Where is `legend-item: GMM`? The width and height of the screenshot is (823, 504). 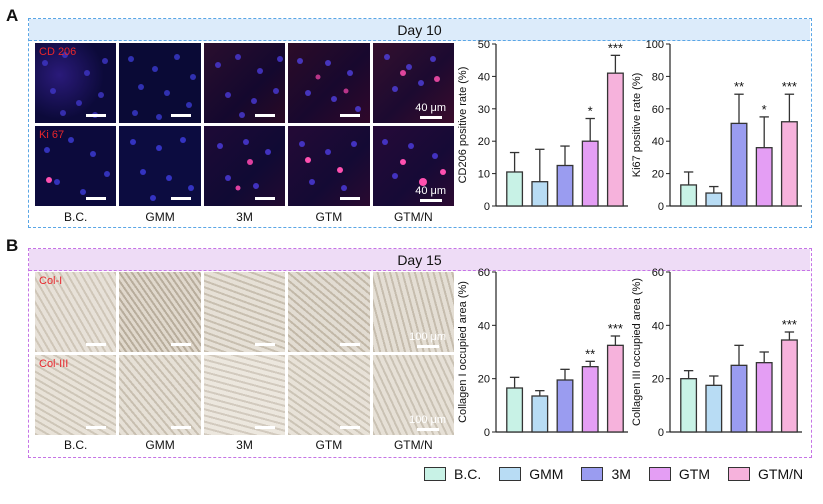
legend-item: GMM is located at coordinates (531, 474).